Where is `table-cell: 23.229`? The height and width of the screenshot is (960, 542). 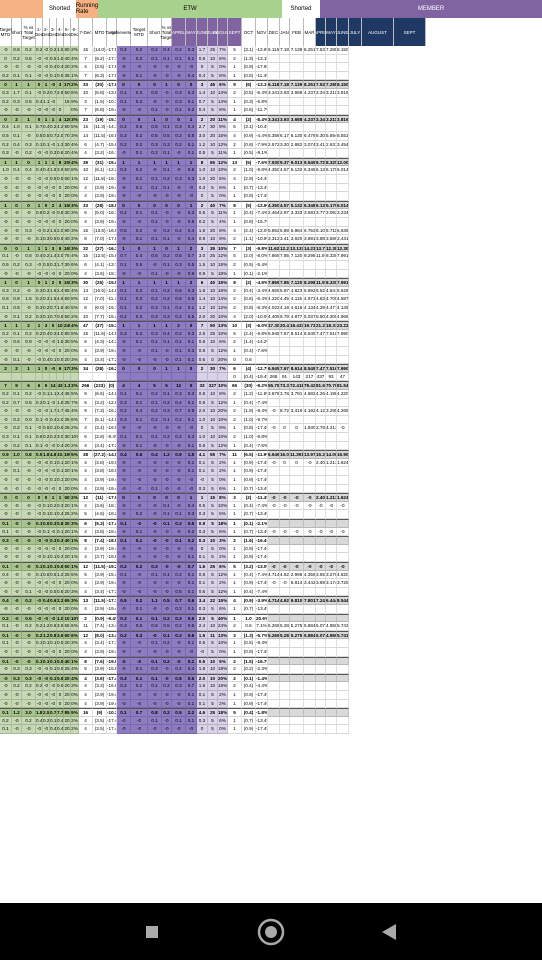 table-cell: 23.229 is located at coordinates (343, 325).